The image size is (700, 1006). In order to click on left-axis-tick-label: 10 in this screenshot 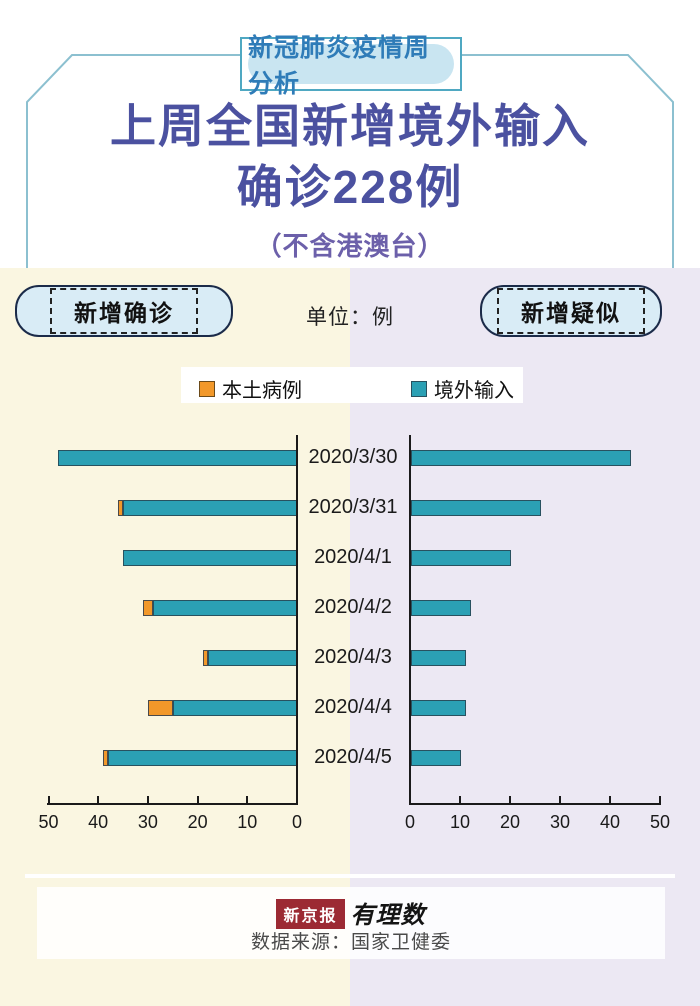, I will do `click(247, 822)`.